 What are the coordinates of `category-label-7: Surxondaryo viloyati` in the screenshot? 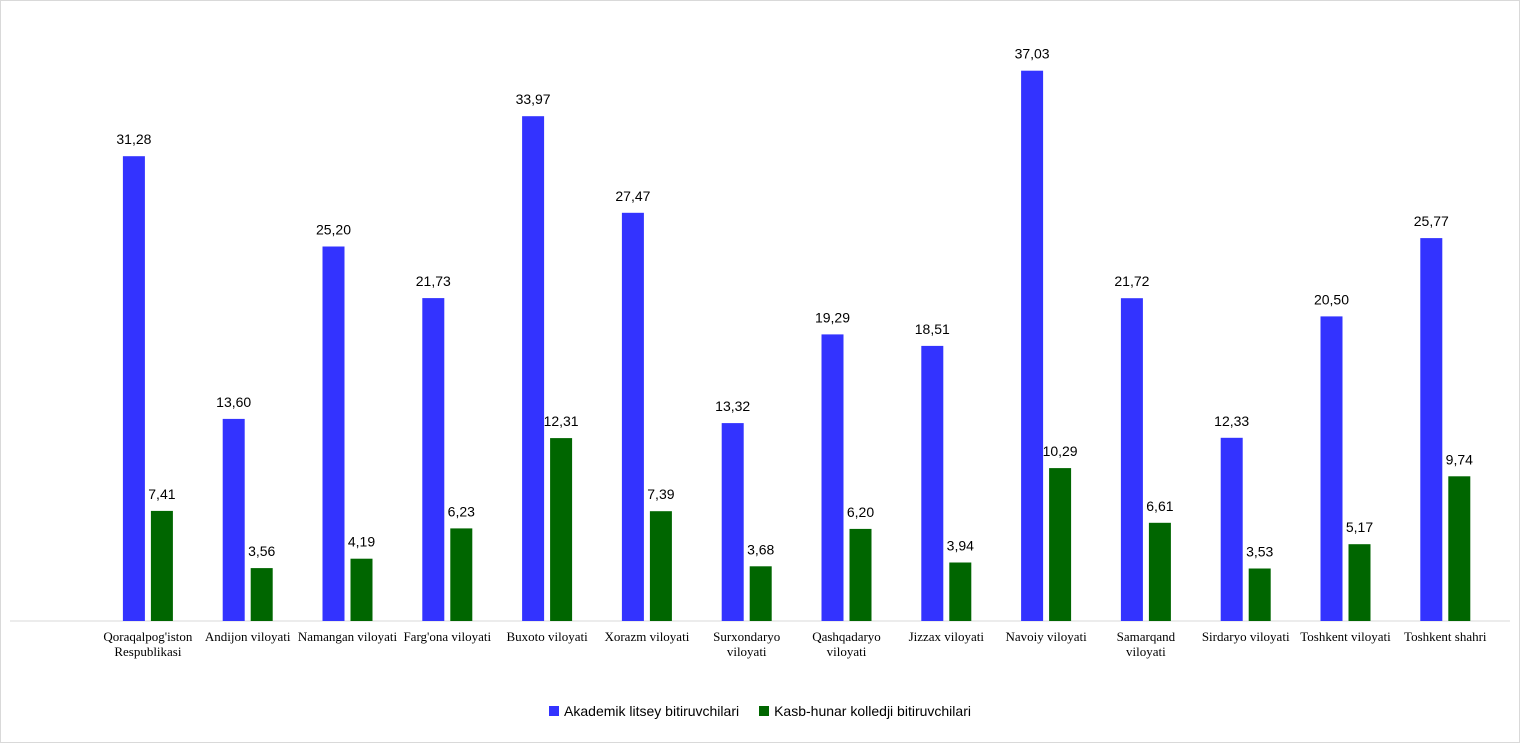 It's located at (746, 644).